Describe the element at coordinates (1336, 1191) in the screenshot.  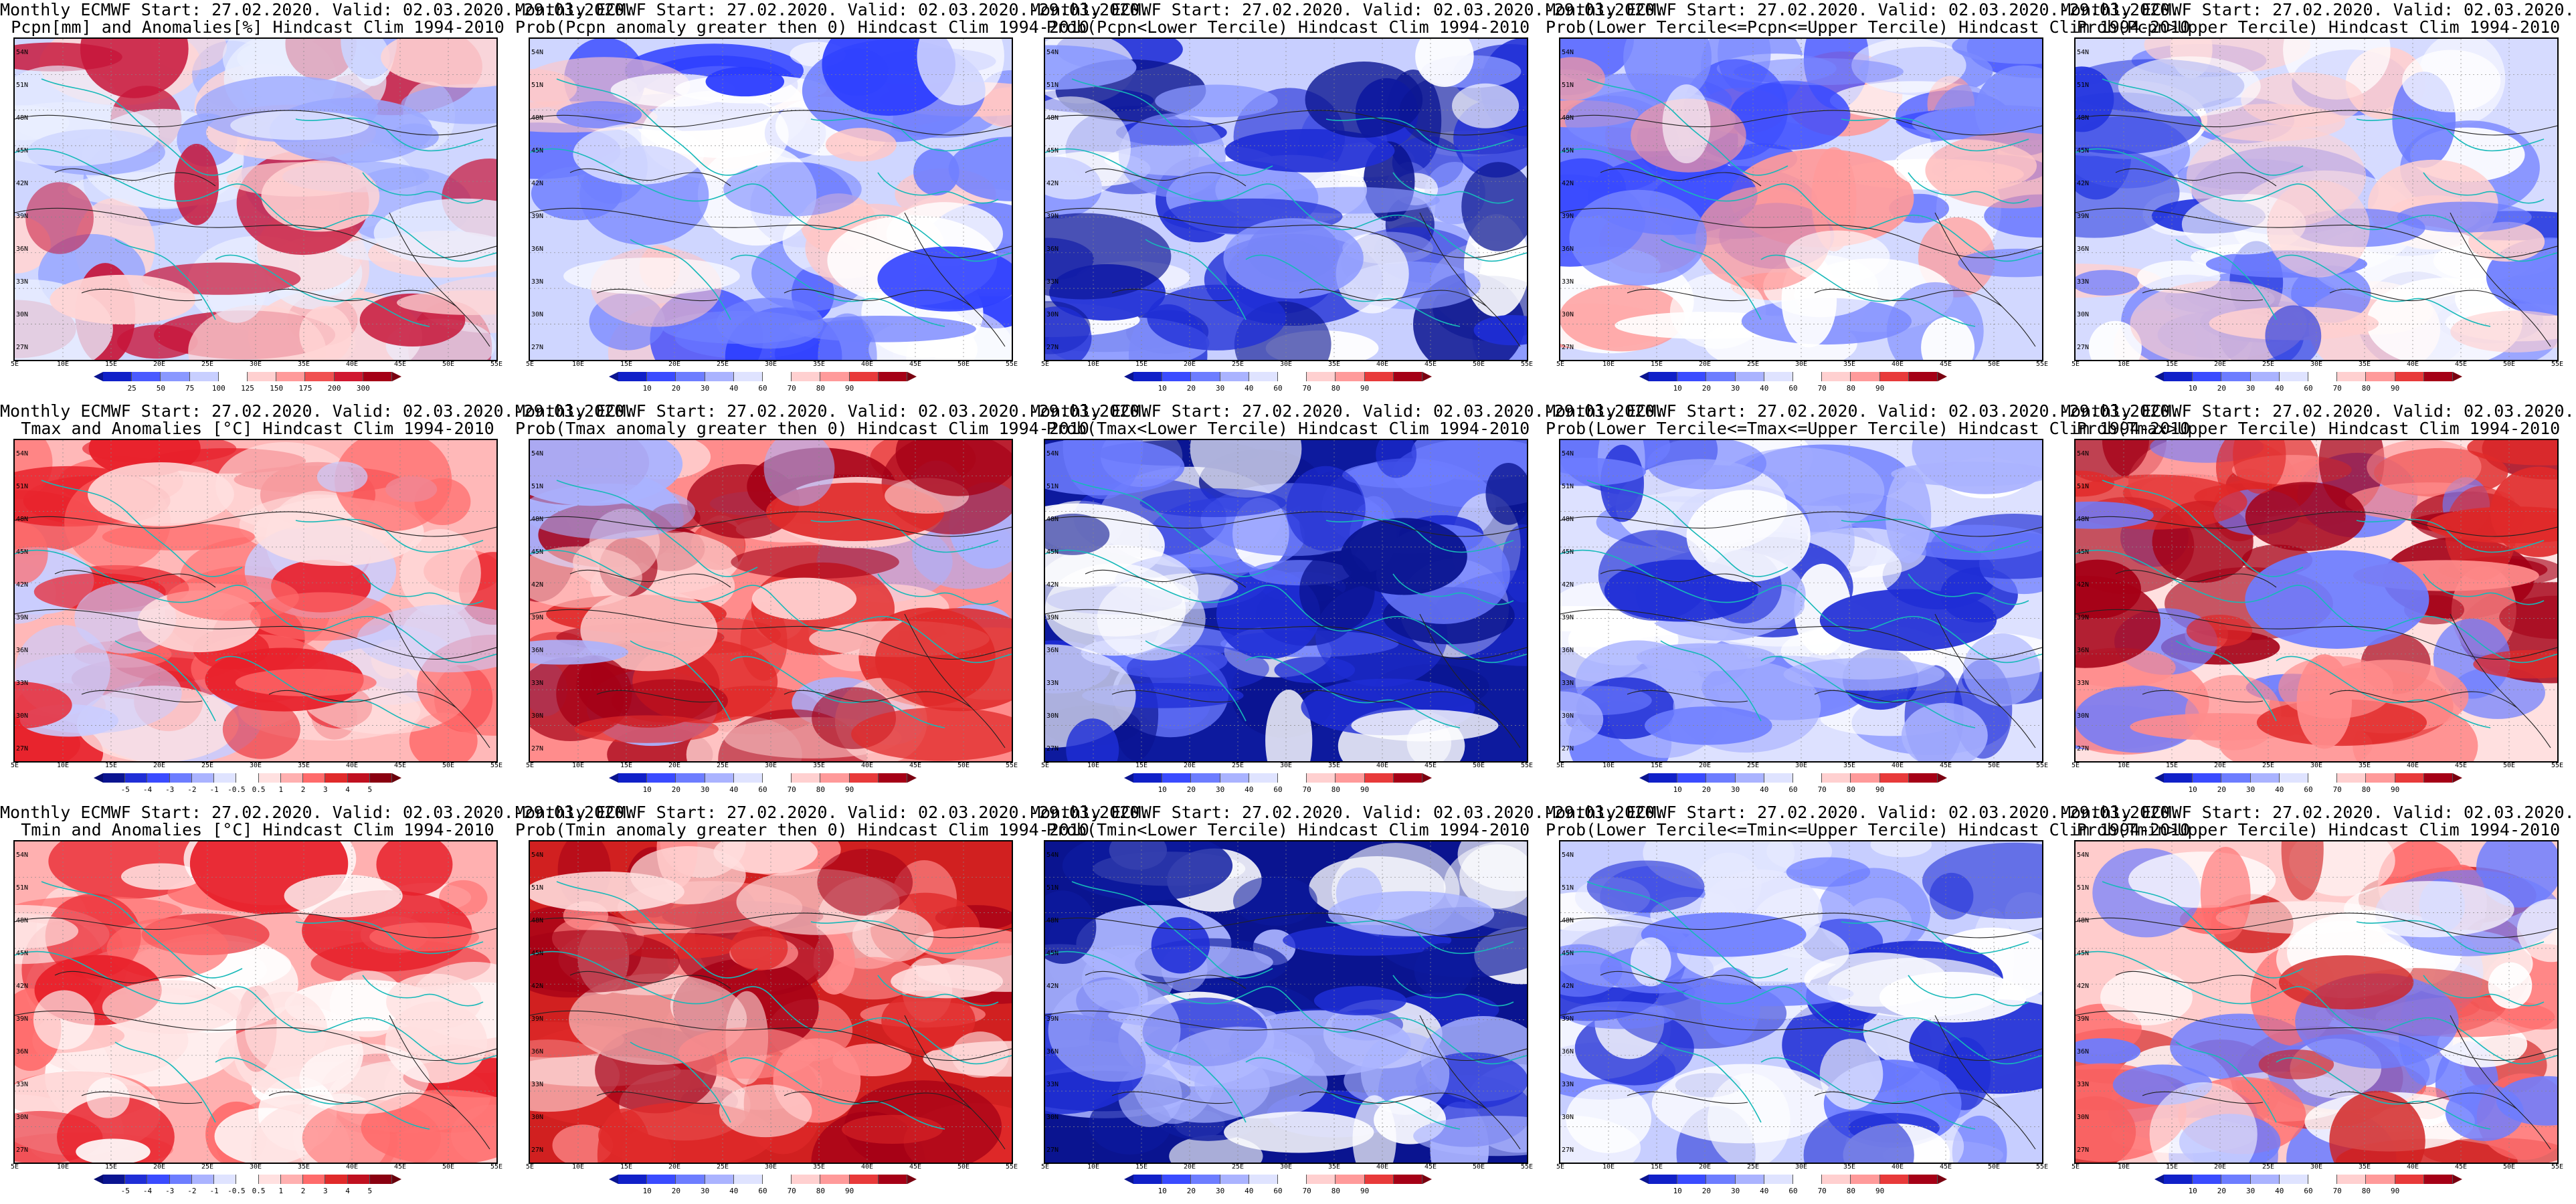
I see `colorbar-tick-label: 80` at that location.